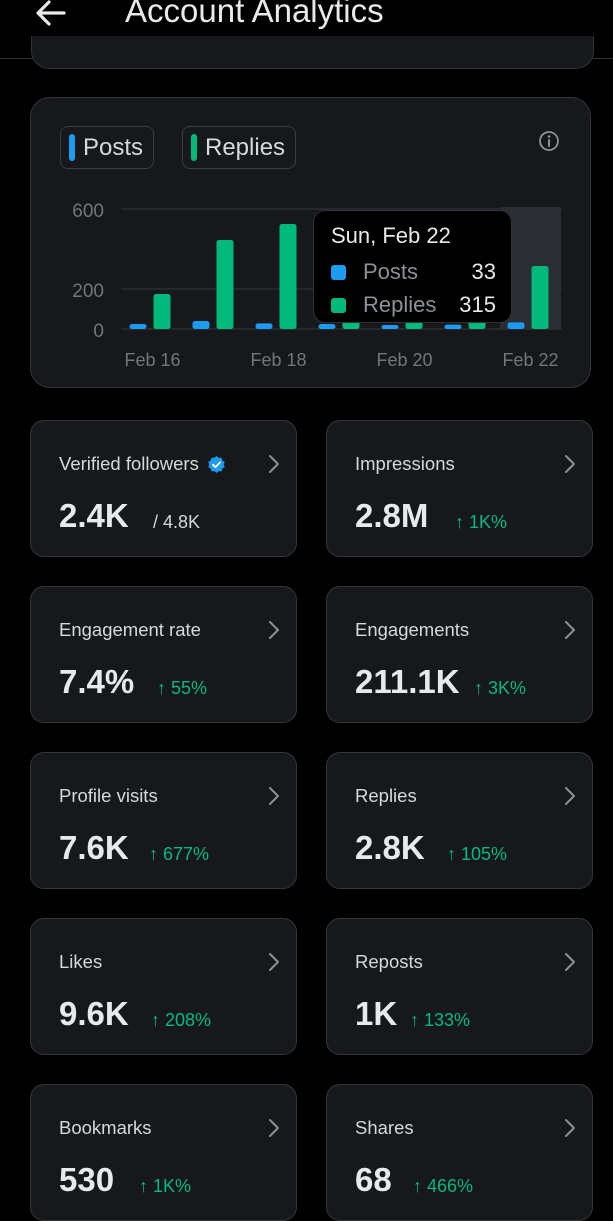 Image resolution: width=613 pixels, height=1221 pixels. What do you see at coordinates (105, 1127) in the screenshot?
I see `stat-label: Bookmarks` at bounding box center [105, 1127].